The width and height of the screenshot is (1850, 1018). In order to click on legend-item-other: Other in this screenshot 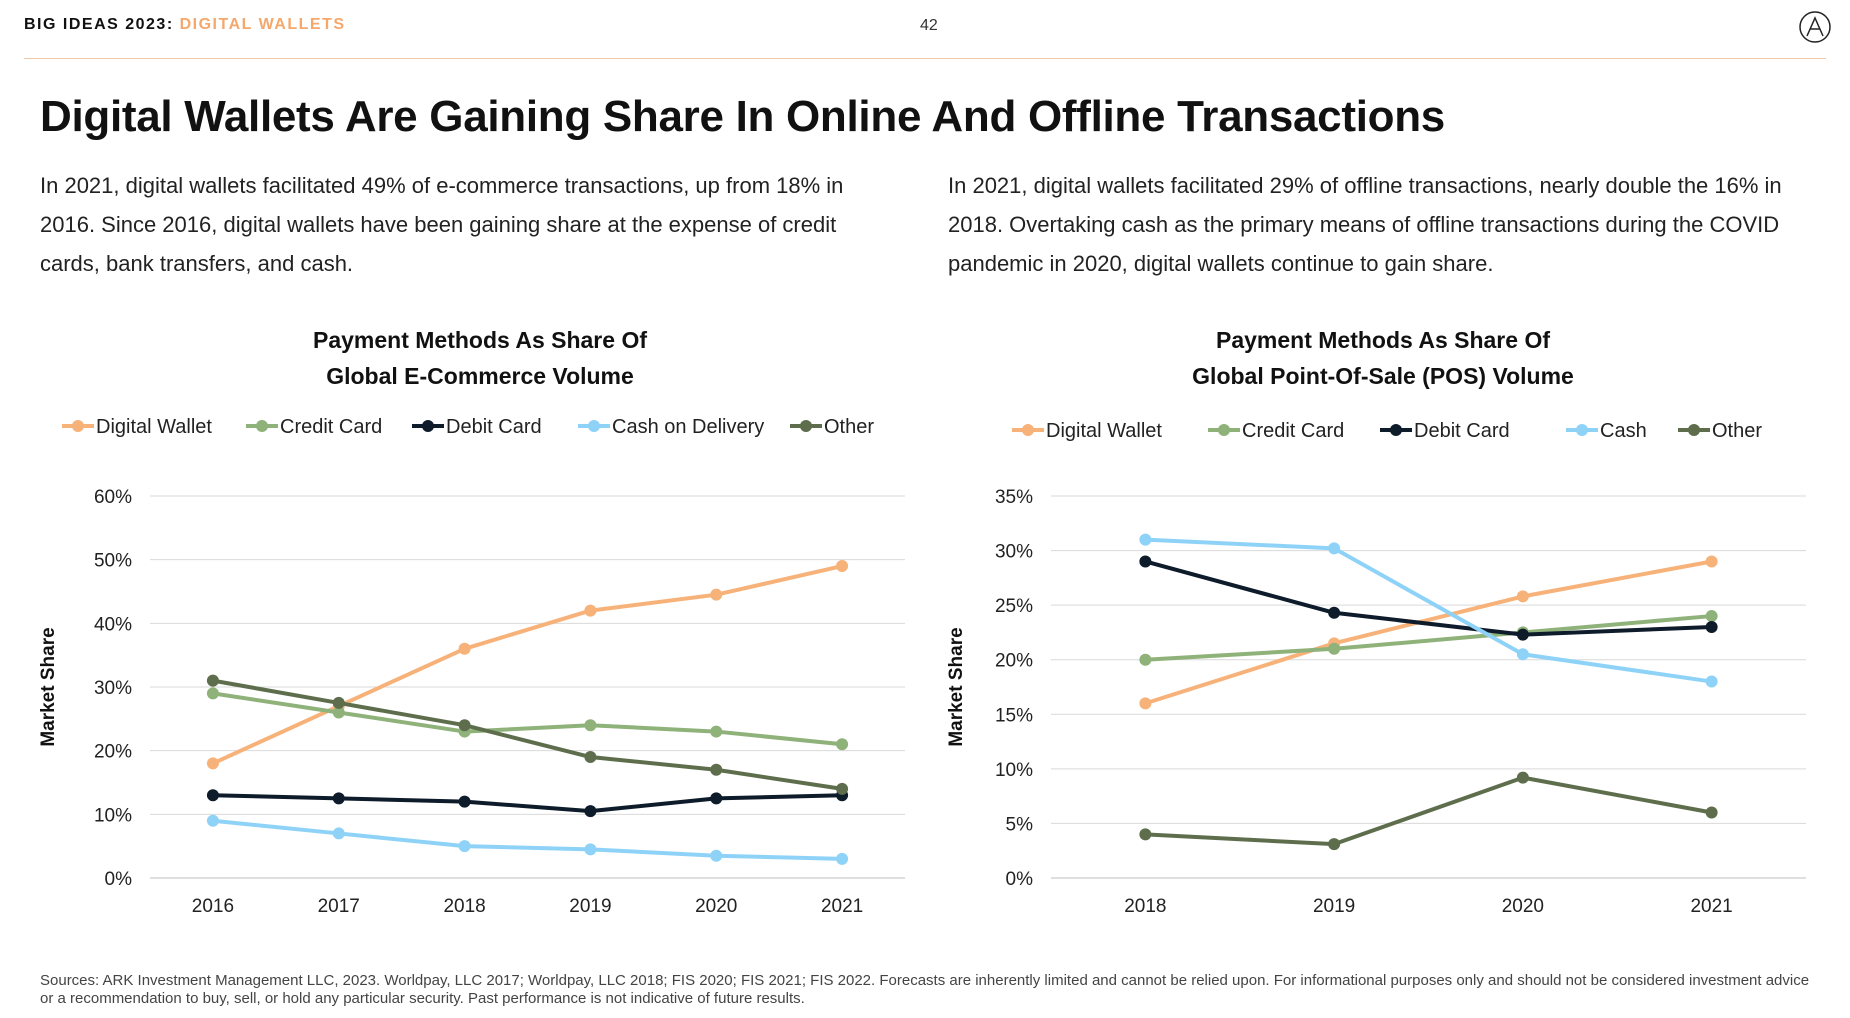, I will do `click(832, 427)`.